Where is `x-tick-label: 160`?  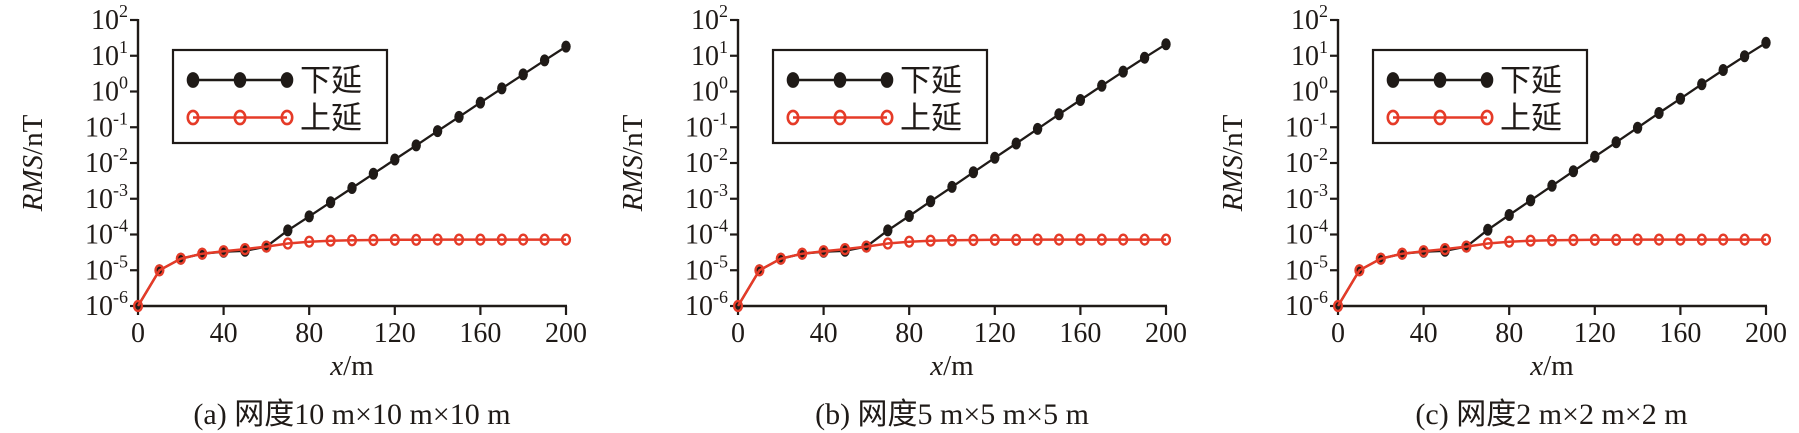 x-tick-label: 160 is located at coordinates (1080, 333).